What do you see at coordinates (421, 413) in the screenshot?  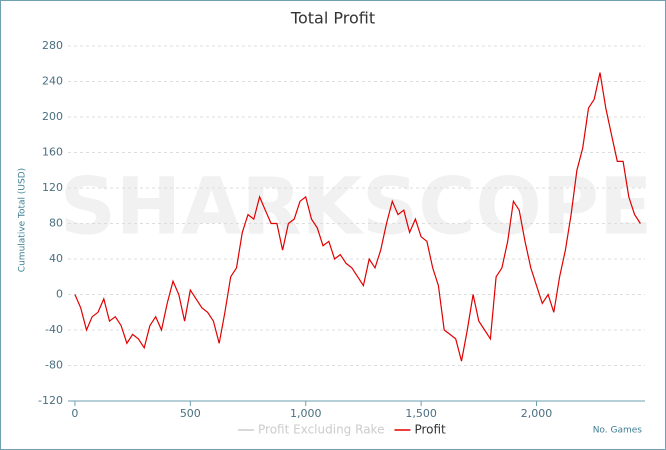 I see `x-tick-label: 1,500` at bounding box center [421, 413].